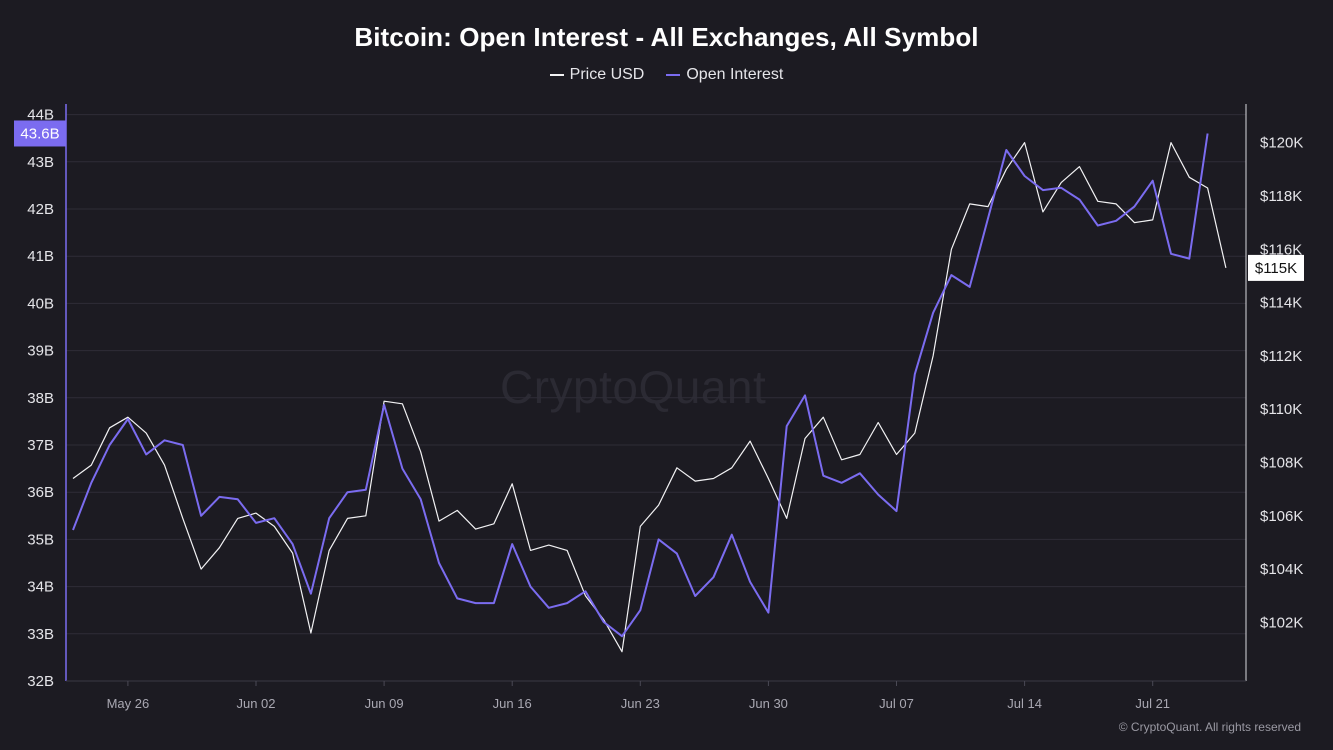 This screenshot has height=750, width=1333. Describe the element at coordinates (556, 75) in the screenshot. I see `legend-swatch-price` at that location.